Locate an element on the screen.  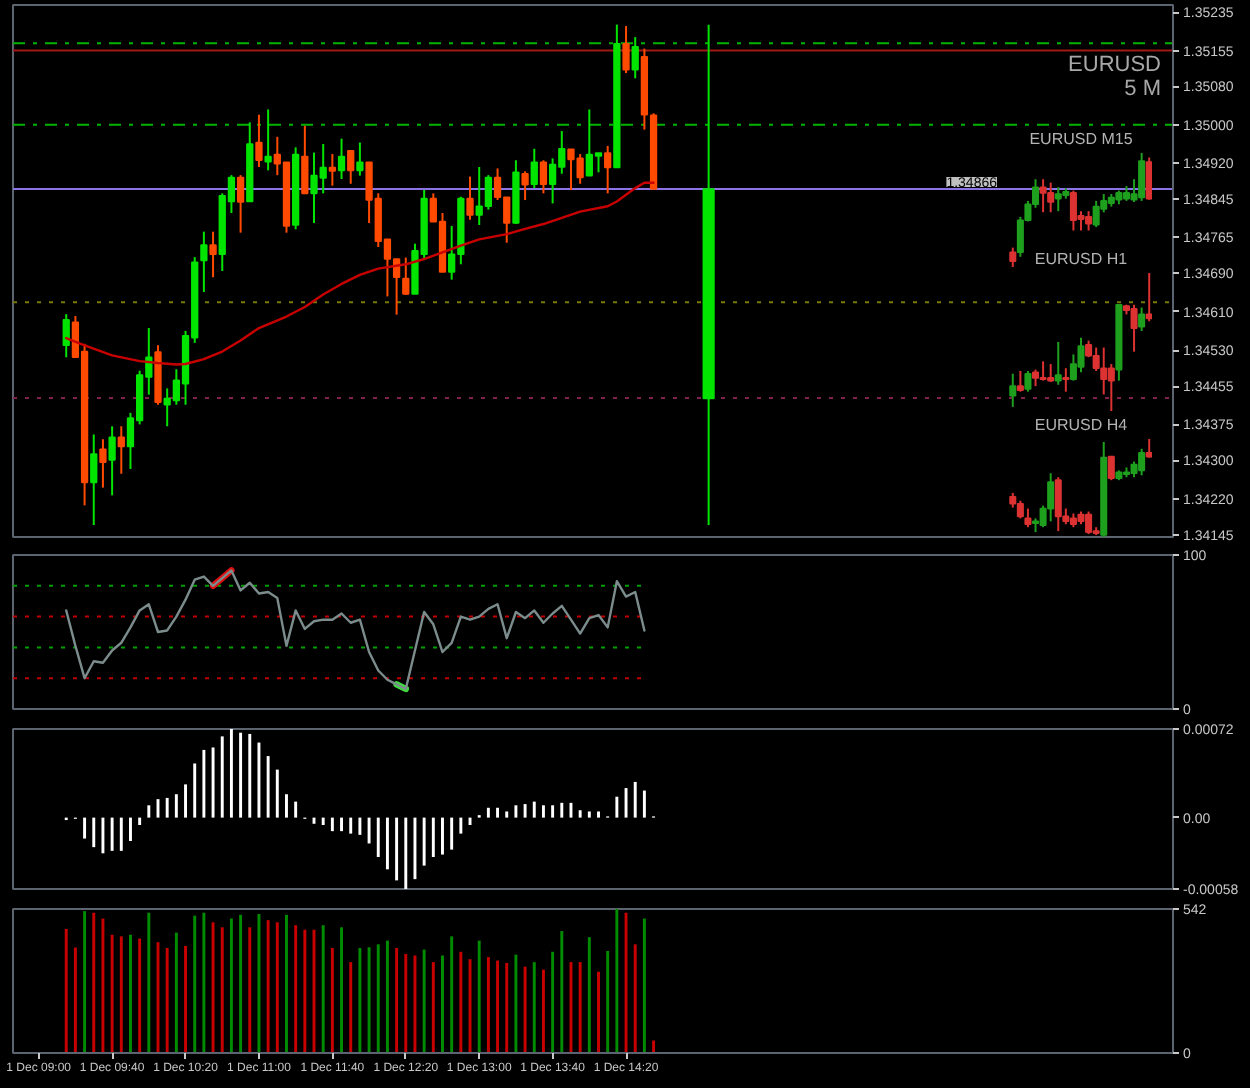
chart-title: EURUSD H4 is located at coordinates (1081, 425).